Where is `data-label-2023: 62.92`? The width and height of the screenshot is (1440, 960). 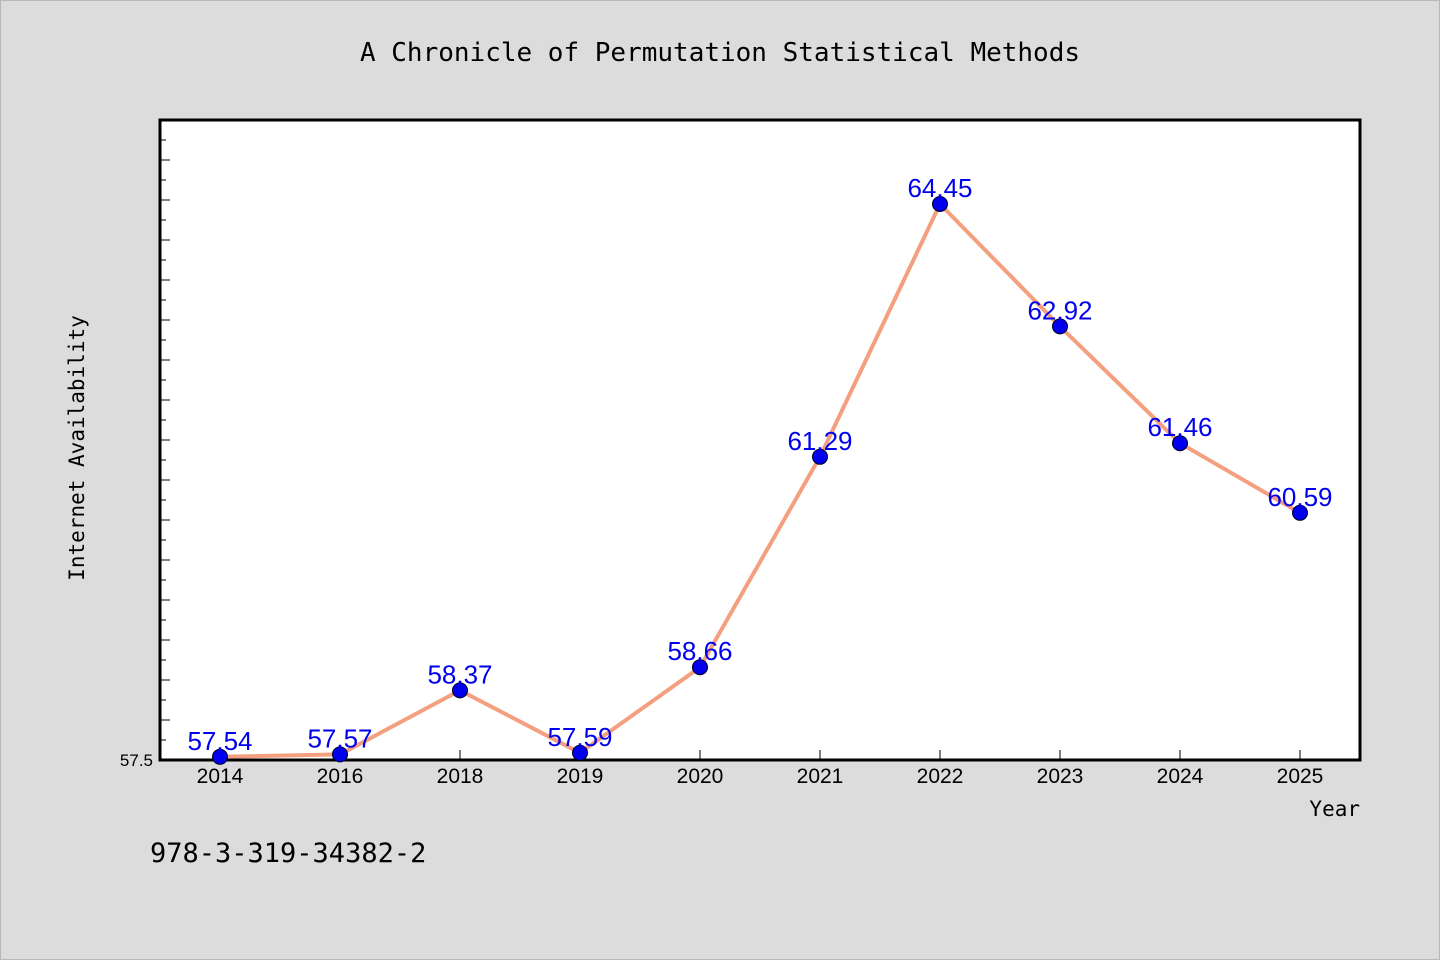
data-label-2023: 62.92 is located at coordinates (1059, 310).